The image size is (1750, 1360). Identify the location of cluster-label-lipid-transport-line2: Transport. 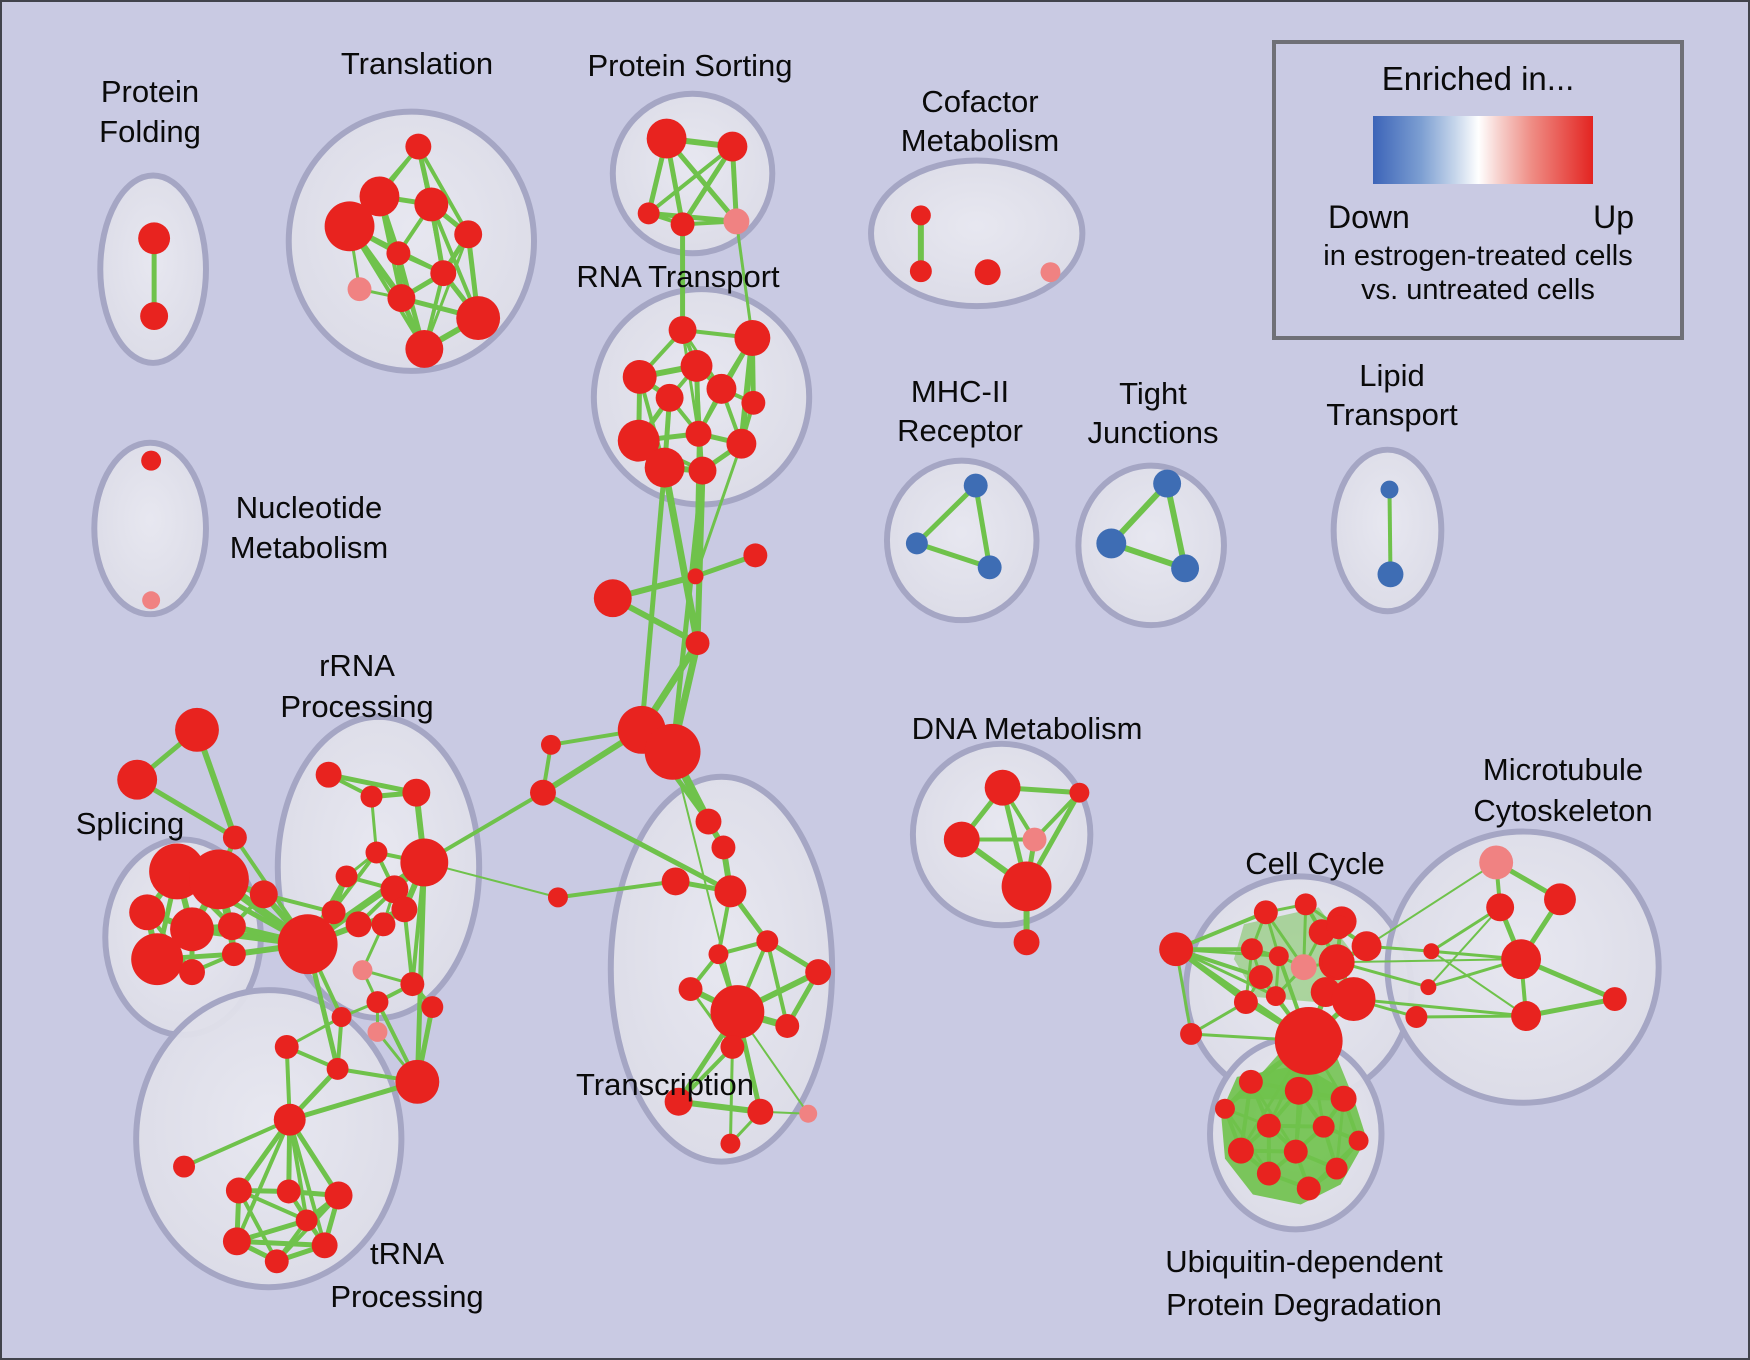
(1392, 414).